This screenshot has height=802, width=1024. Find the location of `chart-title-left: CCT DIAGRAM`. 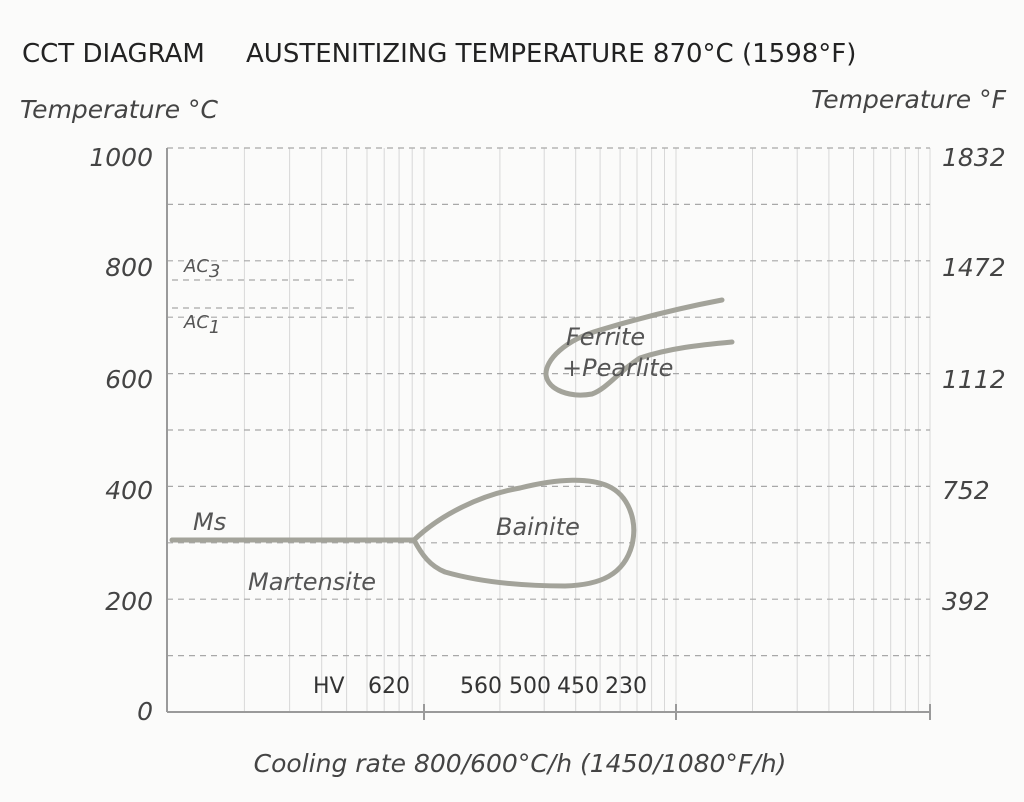

chart-title-left: CCT DIAGRAM is located at coordinates (113, 54).